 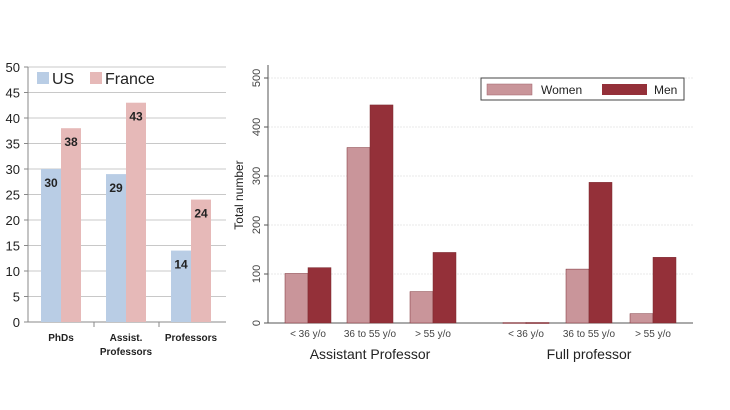 What do you see at coordinates (181, 265) in the screenshot?
I see `data-label: 14` at bounding box center [181, 265].